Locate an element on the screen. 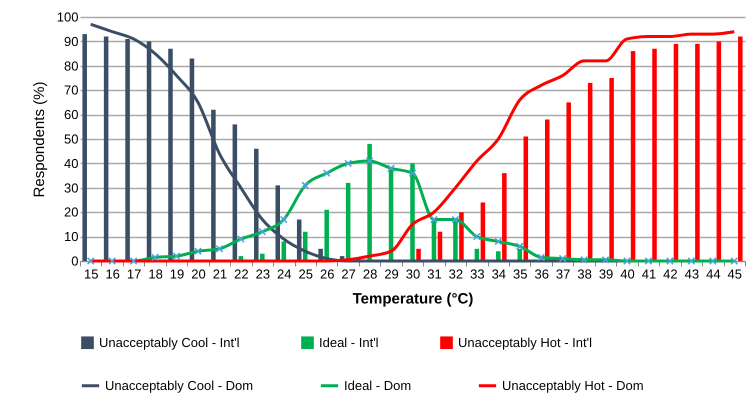 This screenshot has width=749, height=412. x-tick-label: 34 is located at coordinates (499, 274).